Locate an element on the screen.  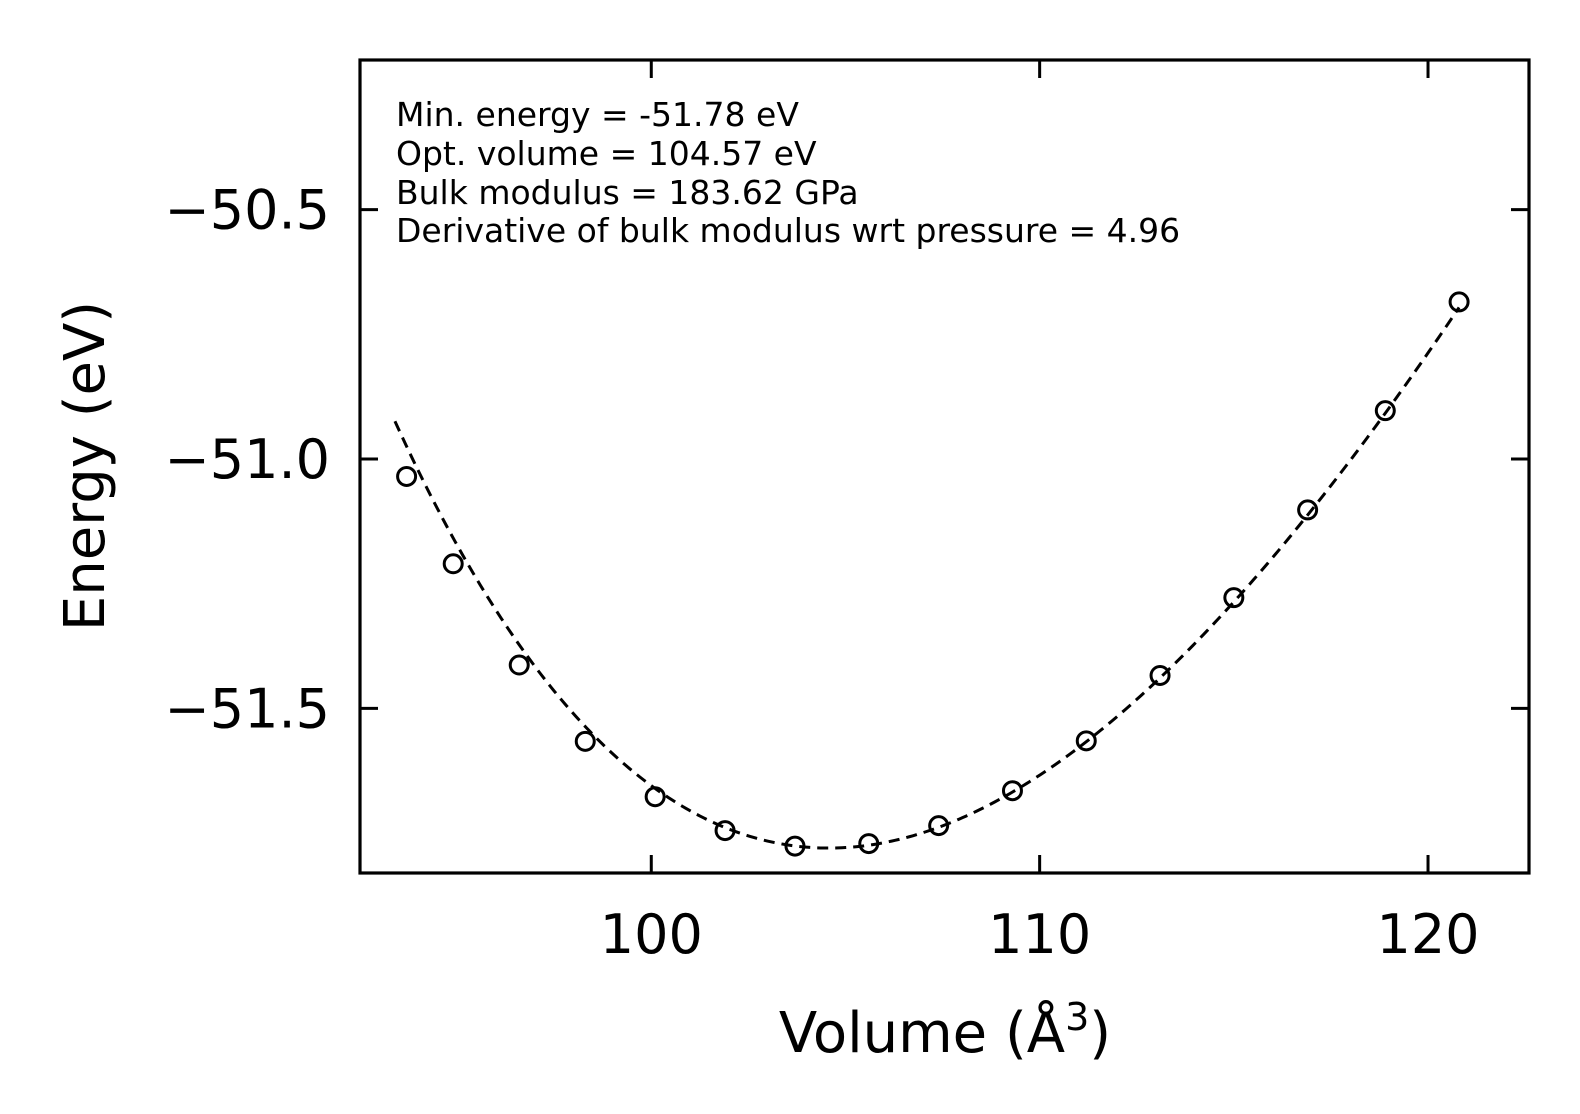
x-axis-title-main: Volume (Å is located at coordinates (922, 1033).